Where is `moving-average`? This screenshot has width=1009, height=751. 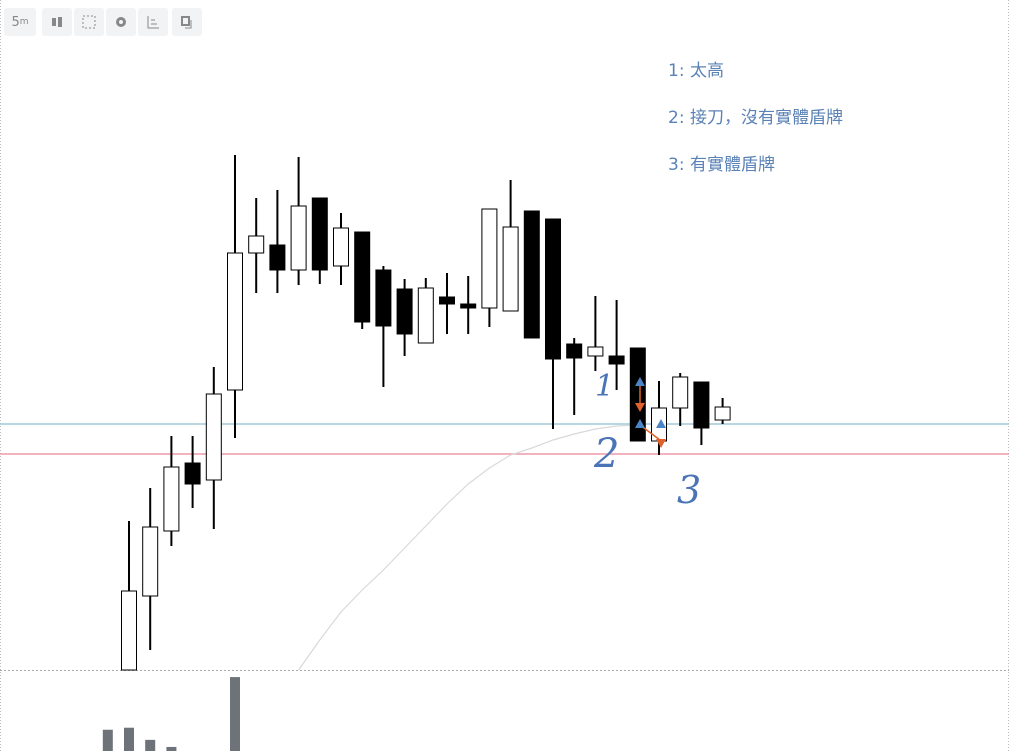
moving-average is located at coordinates (468, 547).